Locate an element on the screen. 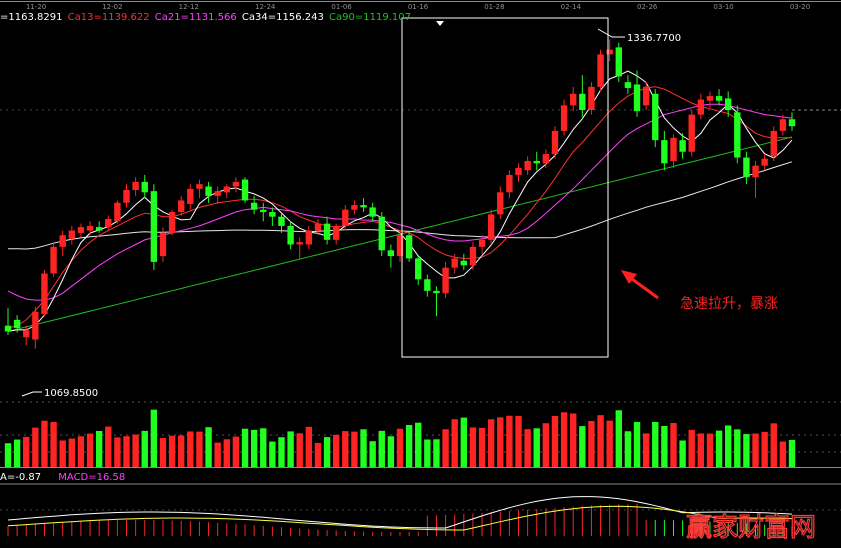 The width and height of the screenshot is (841, 548). x-tick-label: 02-26 is located at coordinates (647, 7).